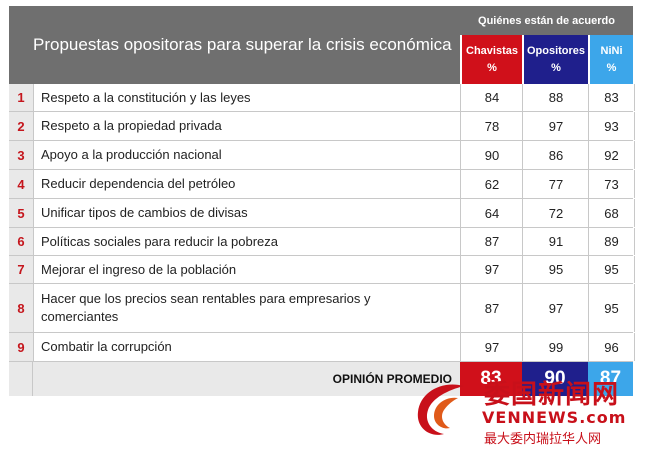 The height and width of the screenshot is (449, 648). What do you see at coordinates (491, 184) in the screenshot?
I see `row-value-chavistas: 62` at bounding box center [491, 184].